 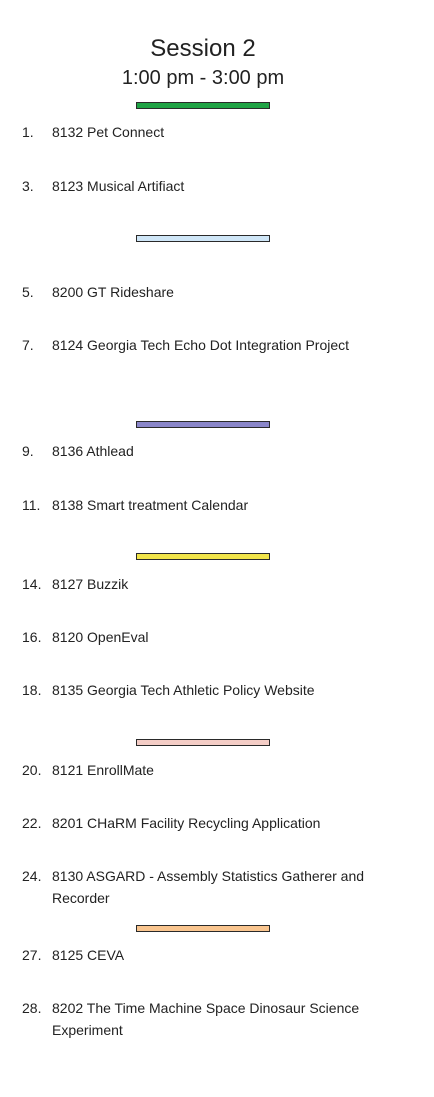 What do you see at coordinates (203, 928) in the screenshot?
I see `divider-bar-orange` at bounding box center [203, 928].